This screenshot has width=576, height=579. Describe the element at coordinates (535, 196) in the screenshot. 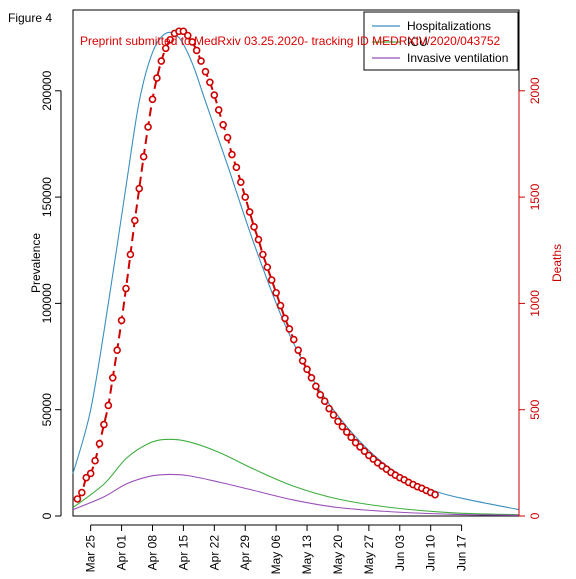

I see `y2-tick-label: 1500` at that location.